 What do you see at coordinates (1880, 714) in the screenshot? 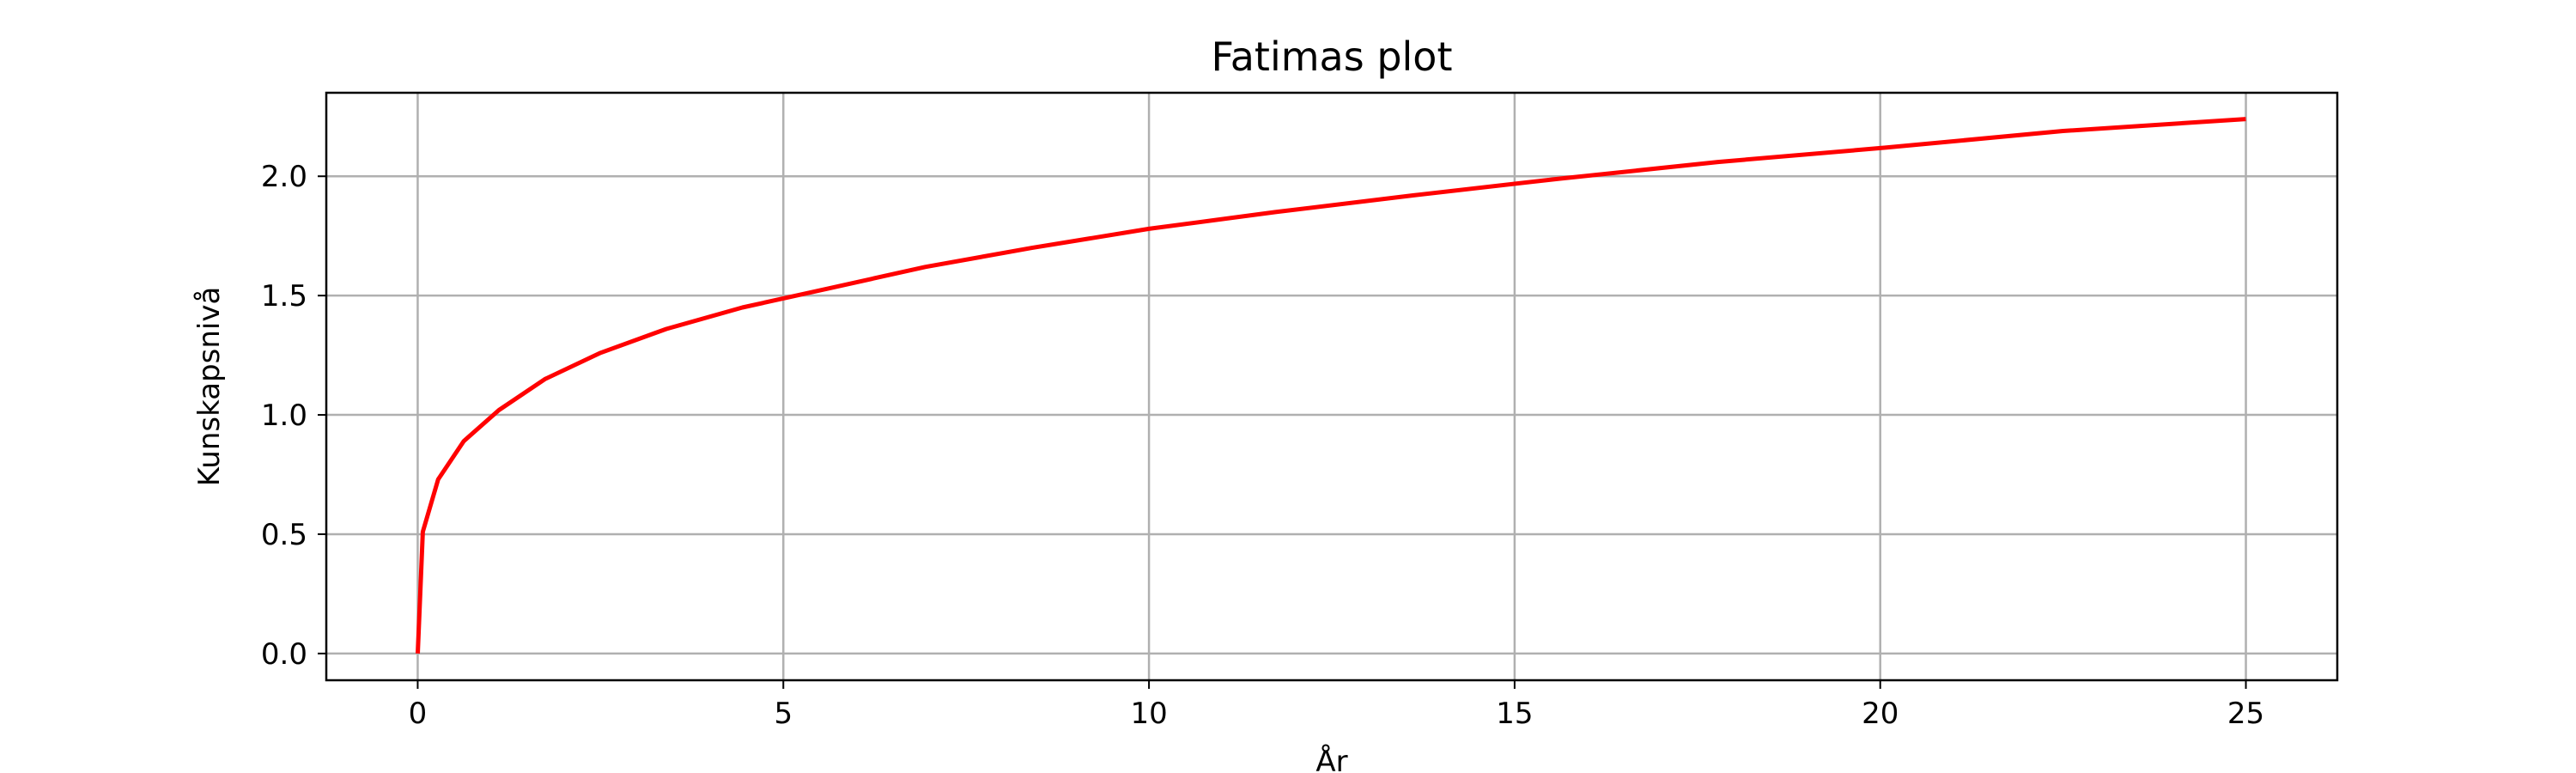
I see `x-tick-label: 20` at bounding box center [1880, 714].